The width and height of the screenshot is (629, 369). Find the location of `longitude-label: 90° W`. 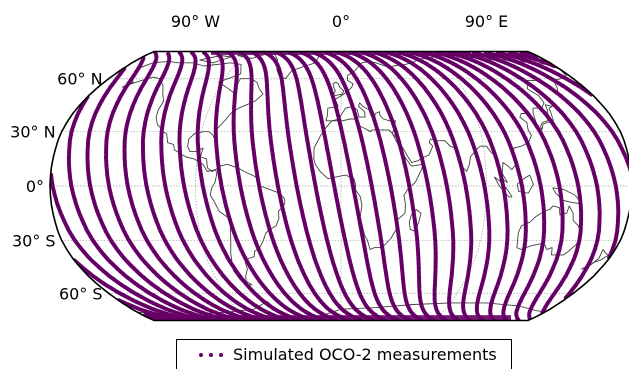

longitude-label: 90° W is located at coordinates (195, 21).